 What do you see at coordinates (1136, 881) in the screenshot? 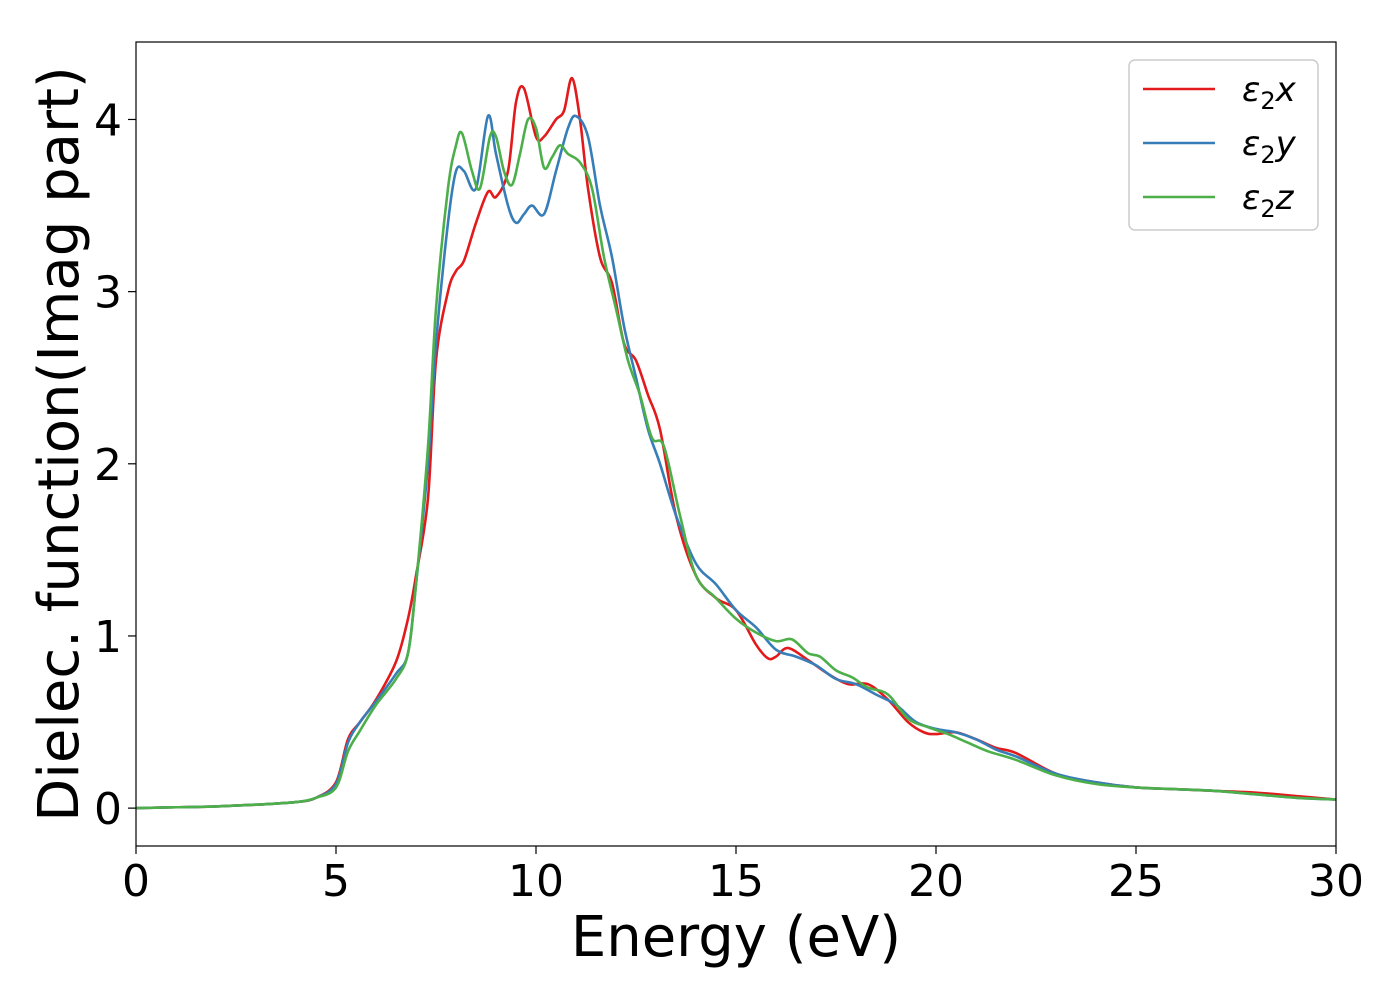
I see `x-tick-label: 25` at bounding box center [1136, 881].